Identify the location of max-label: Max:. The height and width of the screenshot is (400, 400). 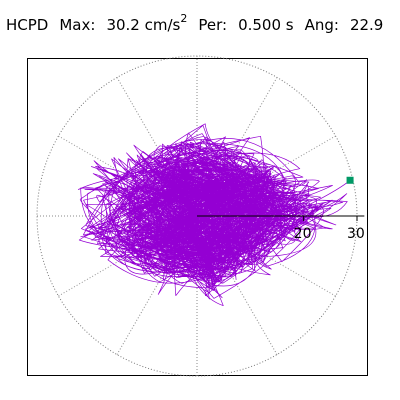
(77, 25).